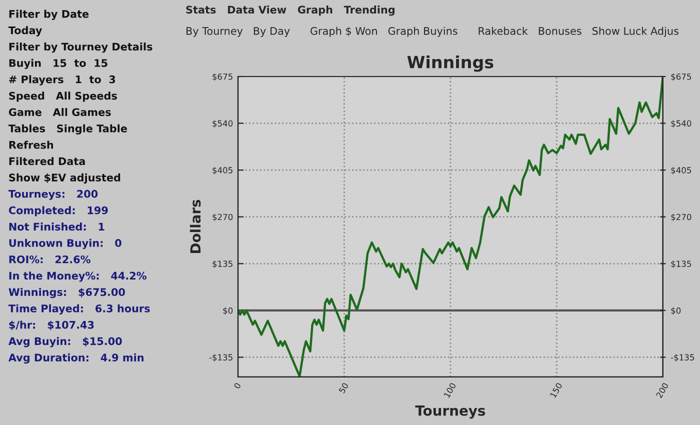 The height and width of the screenshot is (425, 700). I want to click on text: Buyin 15 to 15, so click(58, 64).